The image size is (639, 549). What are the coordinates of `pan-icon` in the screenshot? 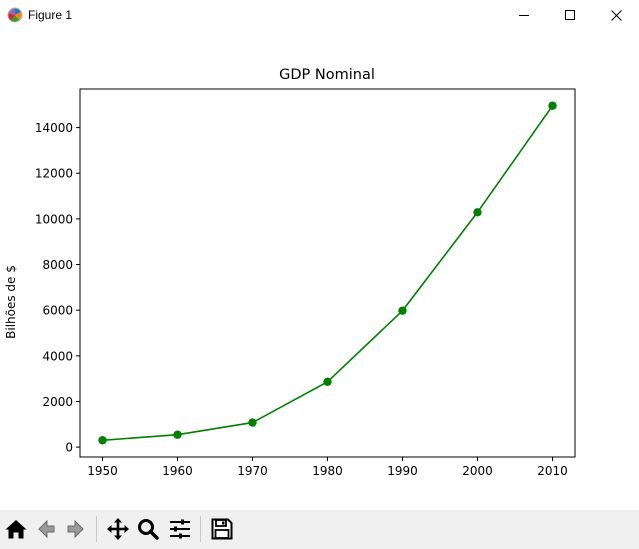 It's located at (118, 529).